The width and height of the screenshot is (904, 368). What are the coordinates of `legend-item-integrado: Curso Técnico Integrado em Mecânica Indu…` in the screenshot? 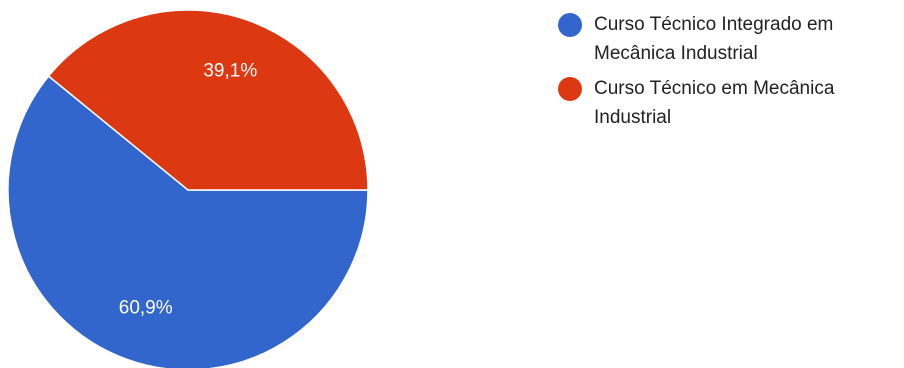 It's located at (726, 39).